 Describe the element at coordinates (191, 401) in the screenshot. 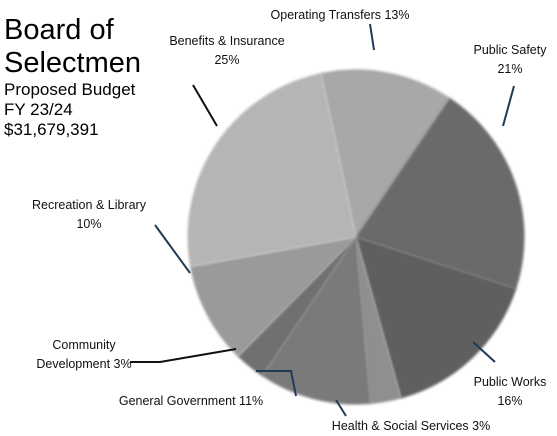

I see `slice-label-general-gov: General Government 11%` at that location.